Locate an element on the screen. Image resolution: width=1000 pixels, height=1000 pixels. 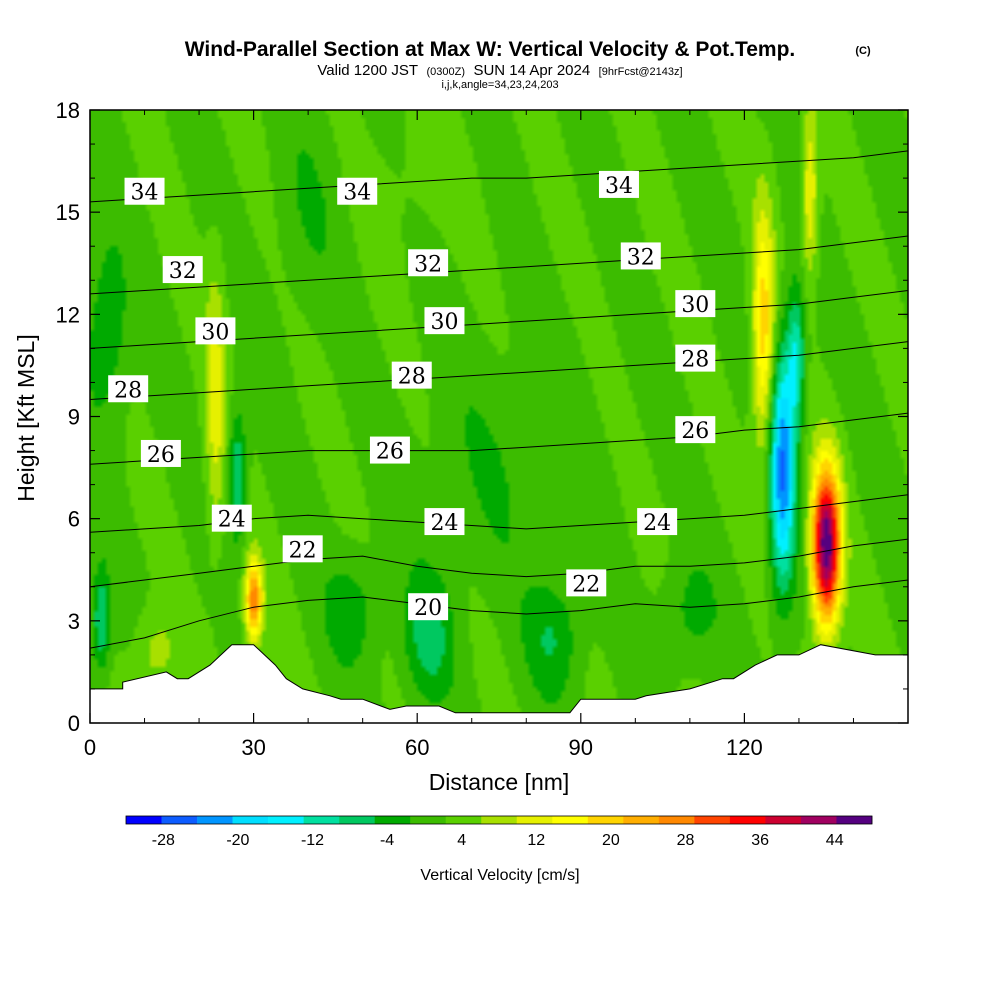
chart-title-mark: (C) is located at coordinates (863, 51).